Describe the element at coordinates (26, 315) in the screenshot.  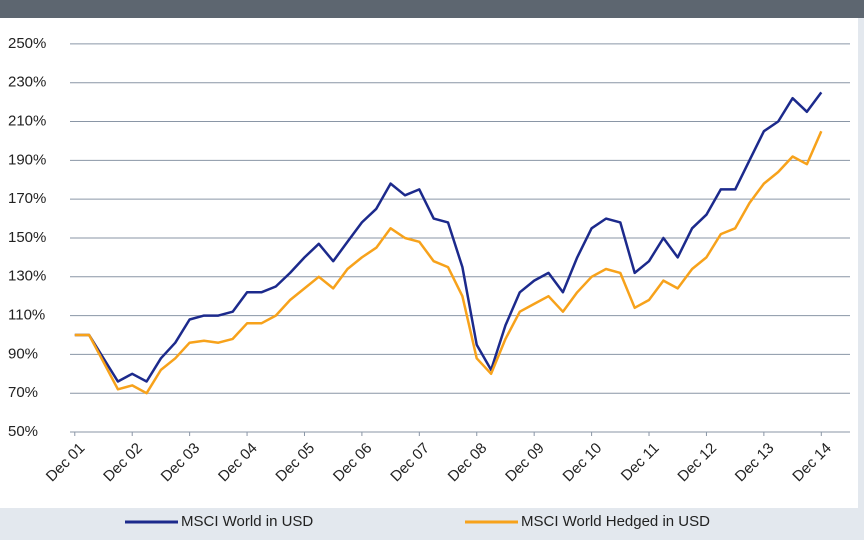
I see `y-tick-label: 110%` at that location.